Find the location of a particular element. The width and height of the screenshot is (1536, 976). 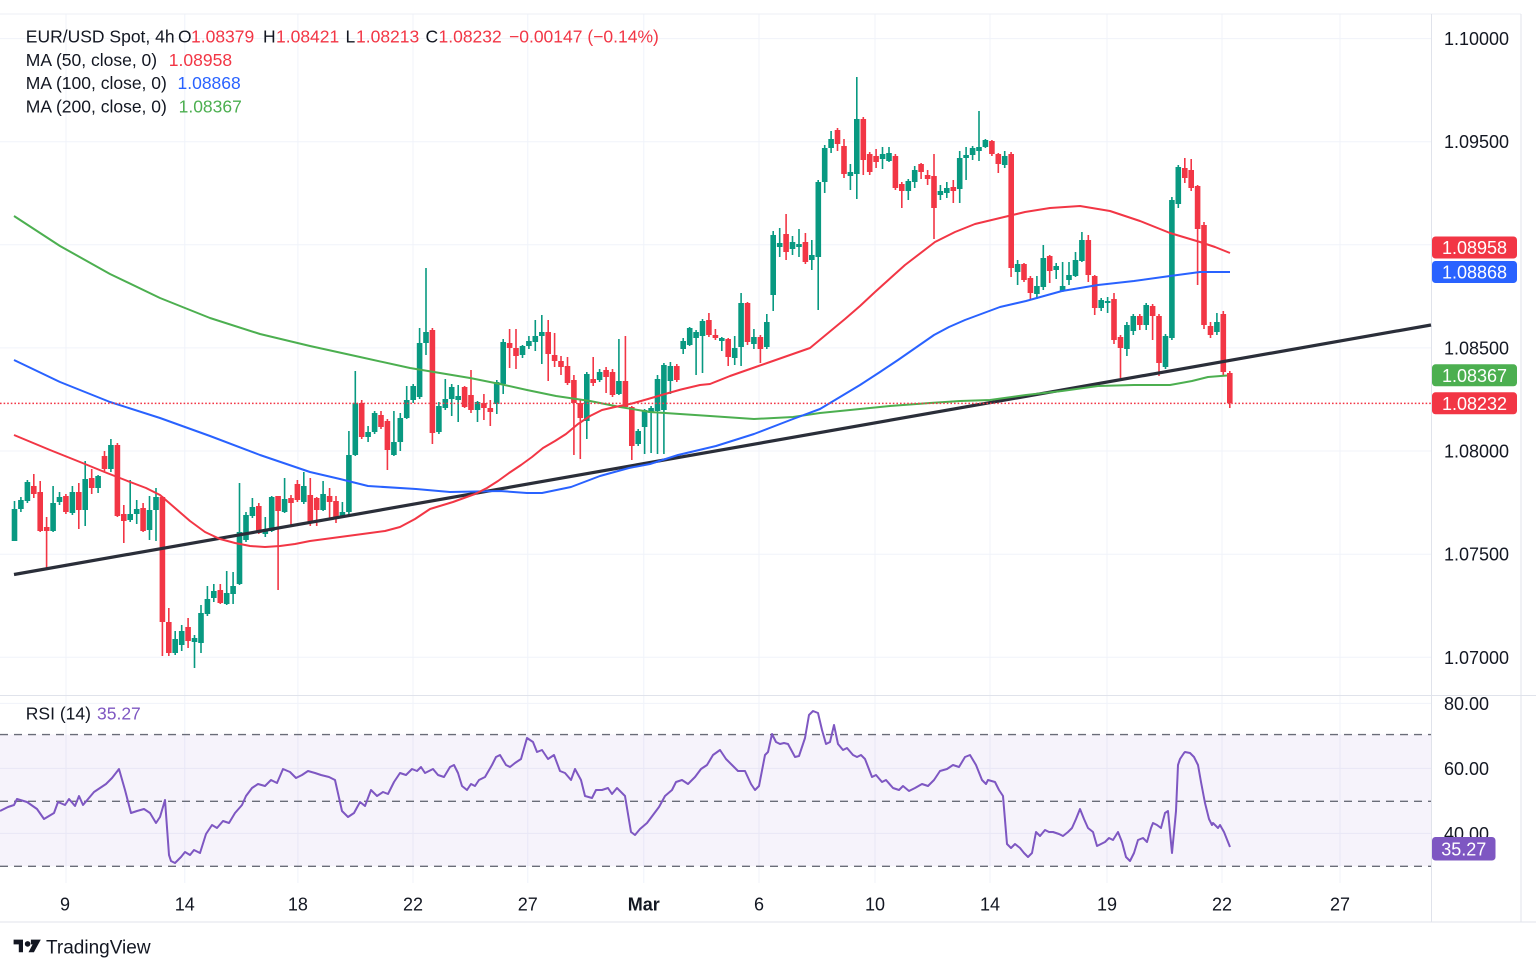

svg-text: MA (50, close, 0) is located at coordinates (91, 60).